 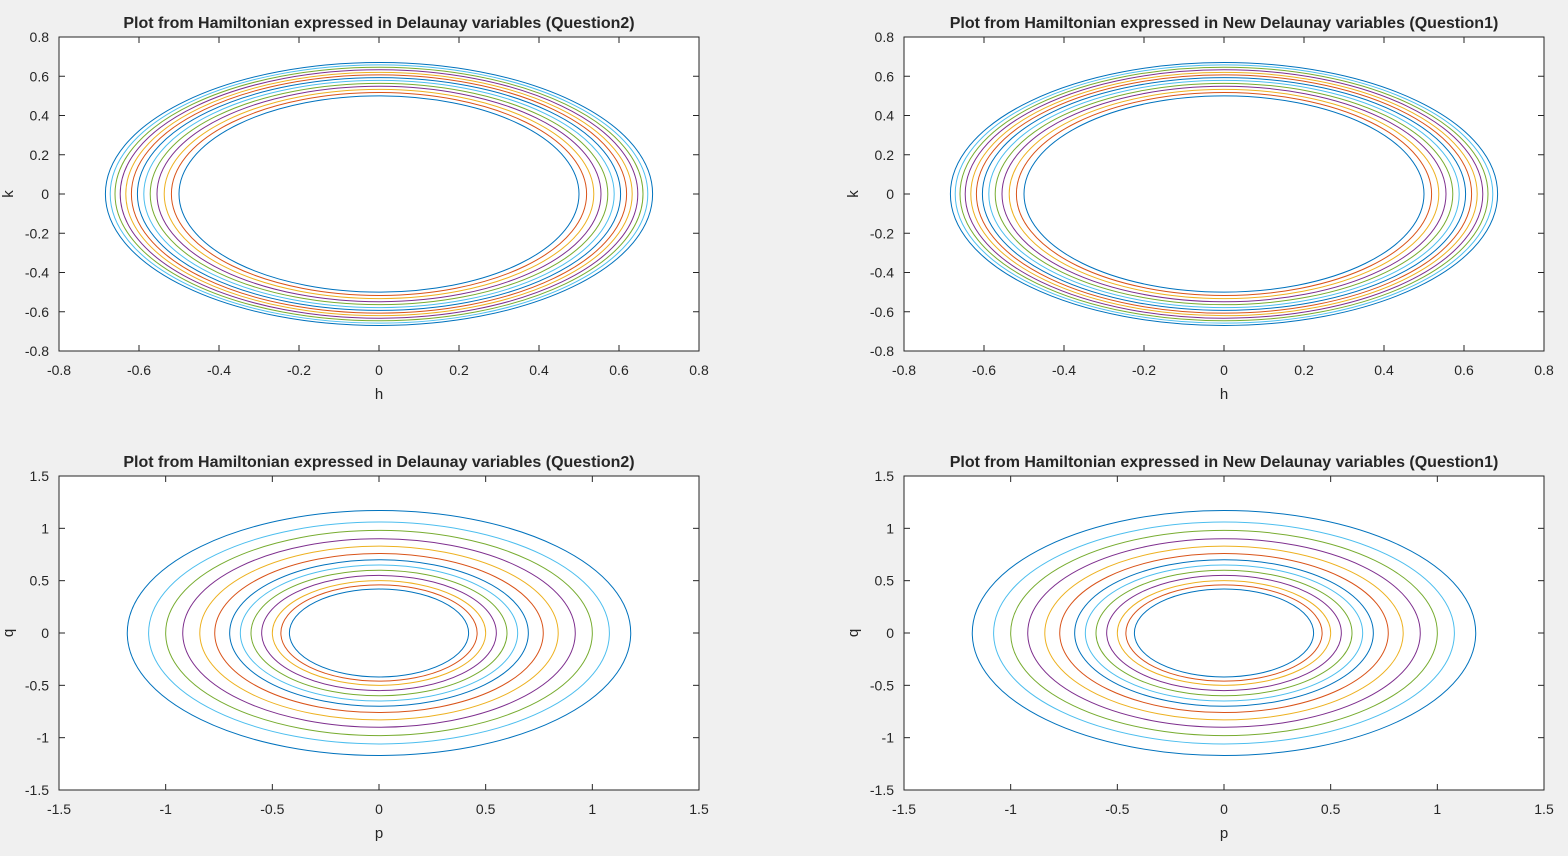 What do you see at coordinates (37, 685) in the screenshot?
I see `y-tick-label: -0.5` at bounding box center [37, 685].